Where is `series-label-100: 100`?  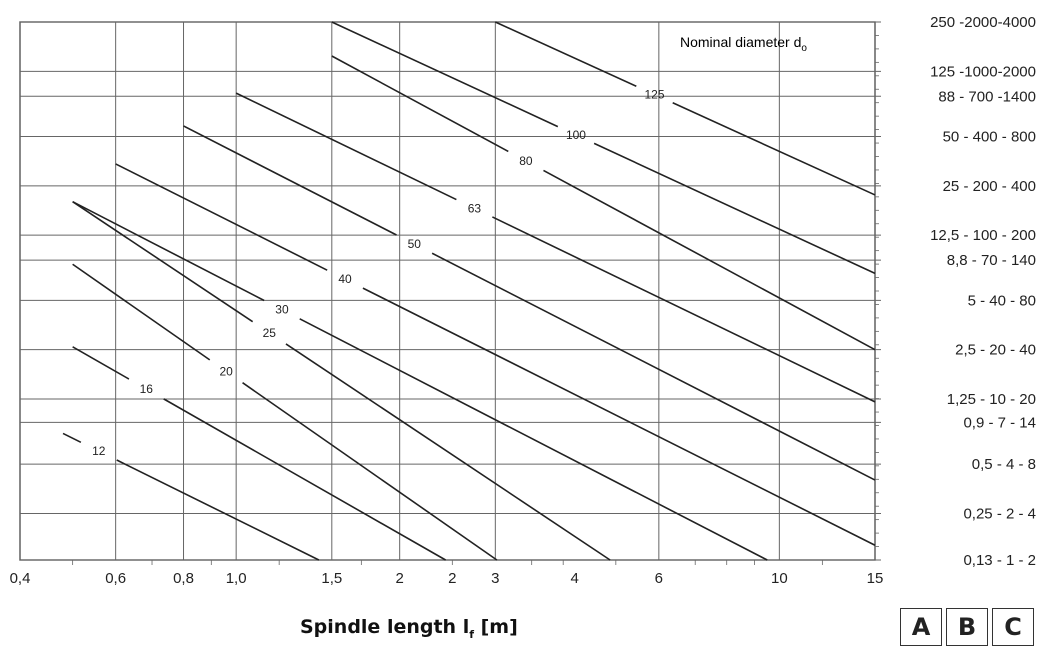
series-label-100: 100 is located at coordinates (576, 135).